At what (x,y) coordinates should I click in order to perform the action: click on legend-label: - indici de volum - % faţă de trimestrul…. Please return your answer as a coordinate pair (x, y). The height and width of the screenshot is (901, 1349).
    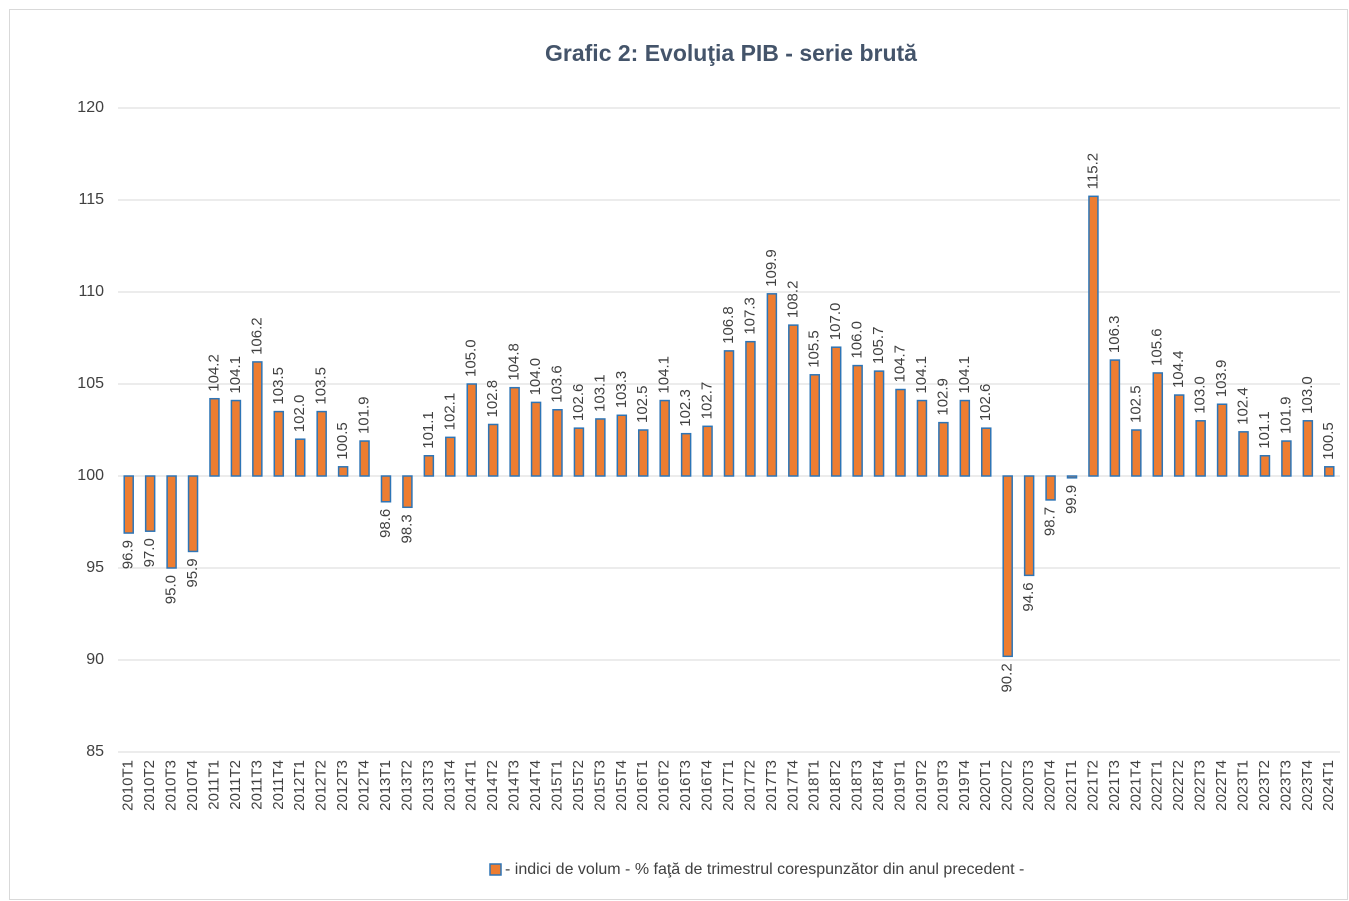
    Looking at the image, I should click on (764, 869).